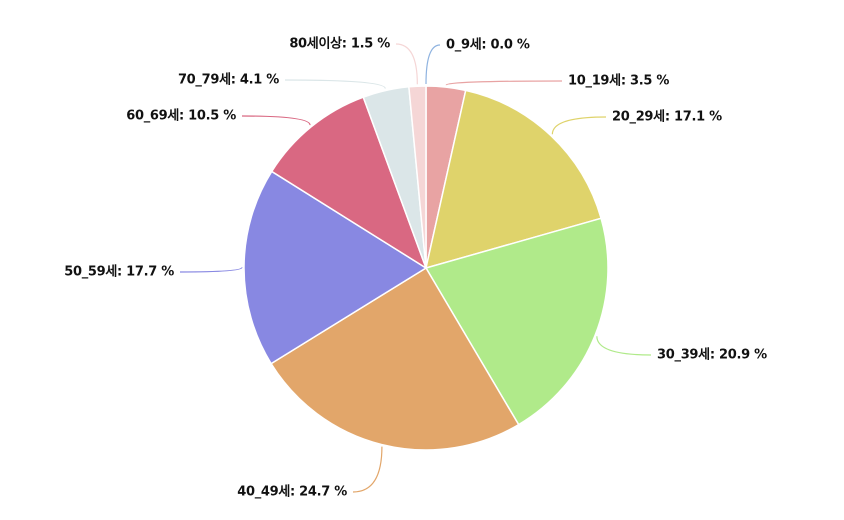 This screenshot has height=520, width=844. I want to click on data-label: 70_79세: 4.1 %, so click(228, 80).